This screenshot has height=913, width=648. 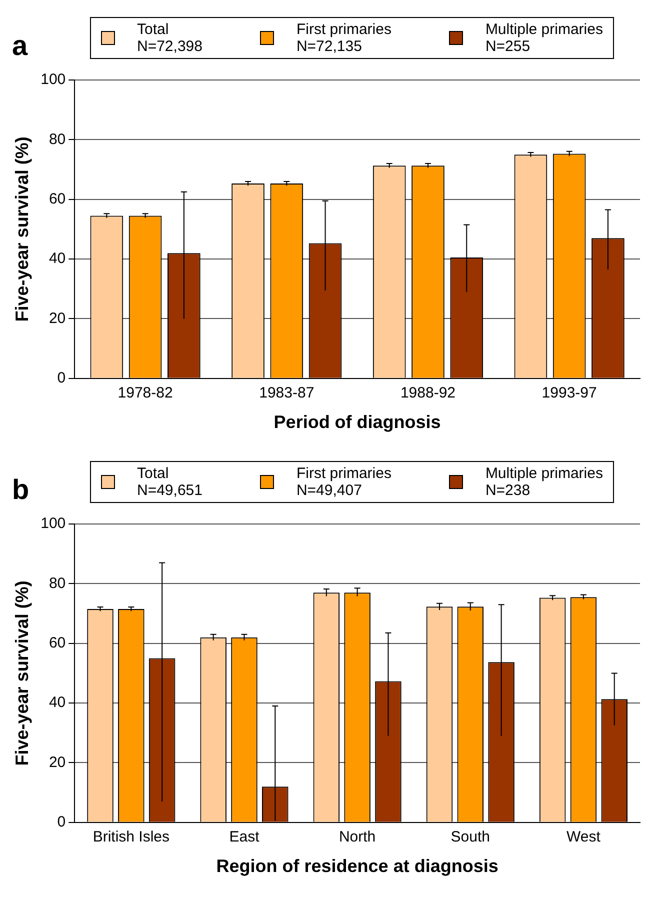 I want to click on chart-title: b, so click(x=21, y=490).